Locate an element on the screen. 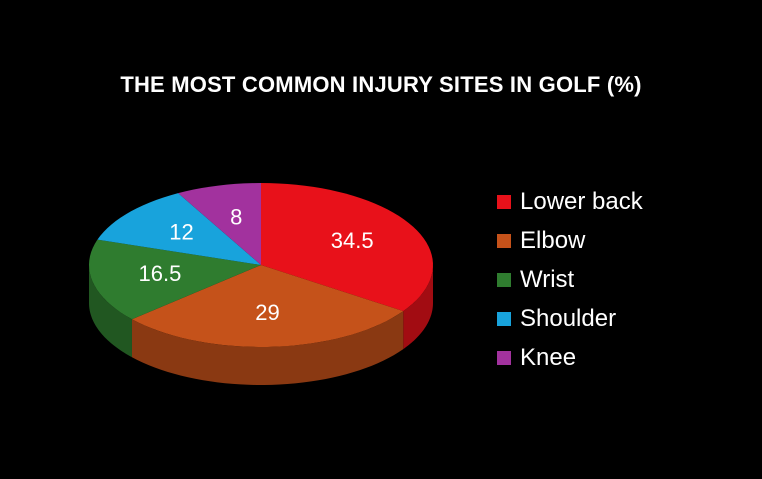 The image size is (762, 479). data-label-knee: 8 is located at coordinates (236, 217).